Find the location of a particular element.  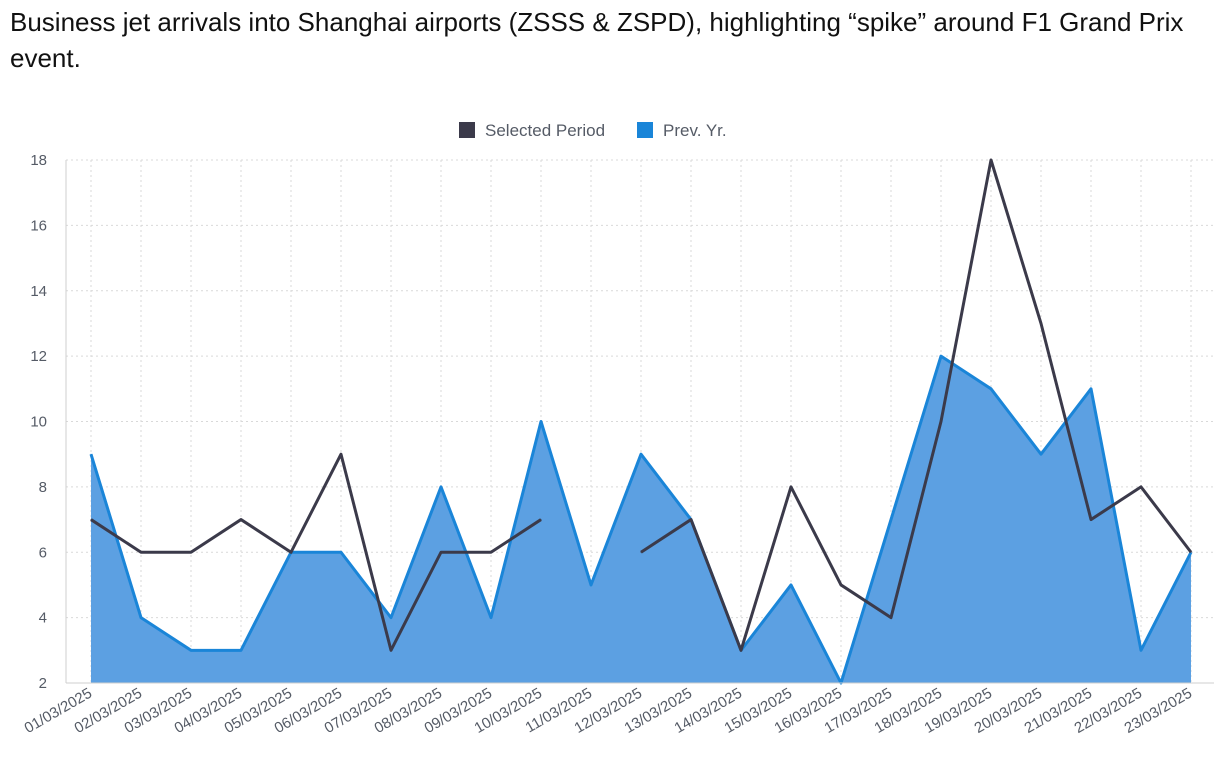

y-tick-label: 2 is located at coordinates (43, 683).